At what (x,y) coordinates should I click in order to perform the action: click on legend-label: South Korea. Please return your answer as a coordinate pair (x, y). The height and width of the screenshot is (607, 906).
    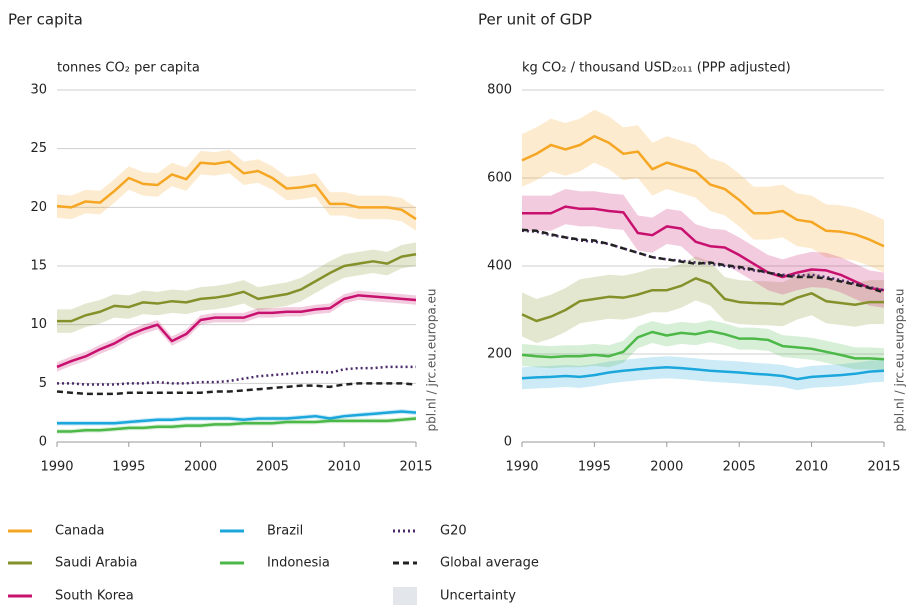
    Looking at the image, I should click on (94, 596).